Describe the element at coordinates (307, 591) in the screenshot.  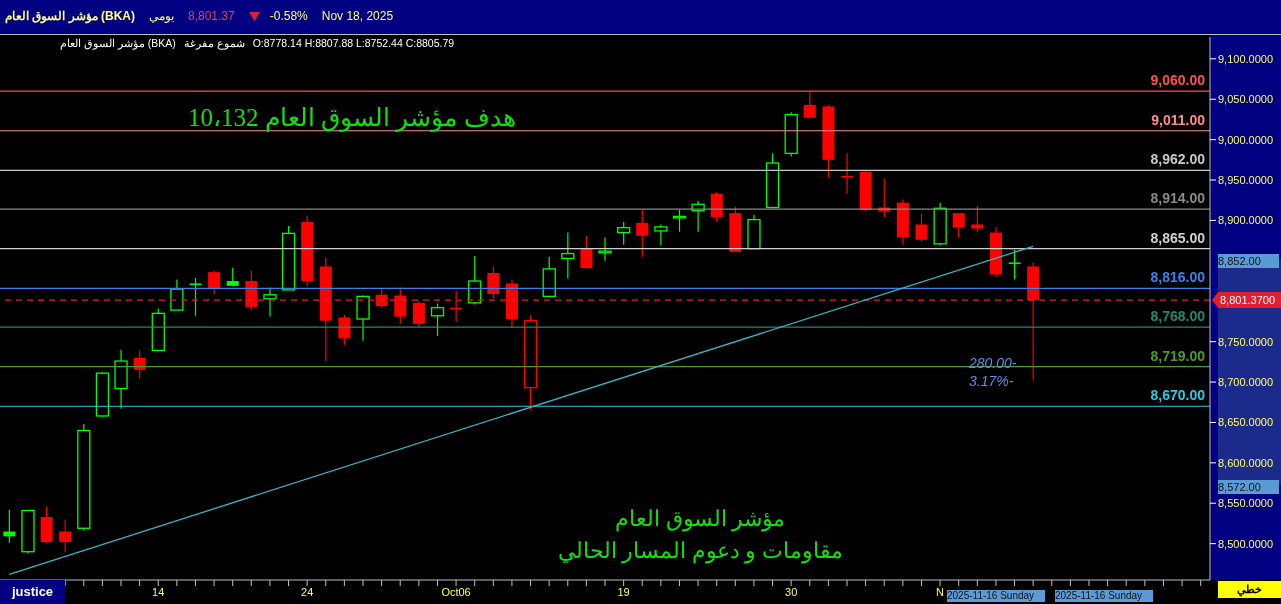
I see `x-tick-label: 24` at that location.